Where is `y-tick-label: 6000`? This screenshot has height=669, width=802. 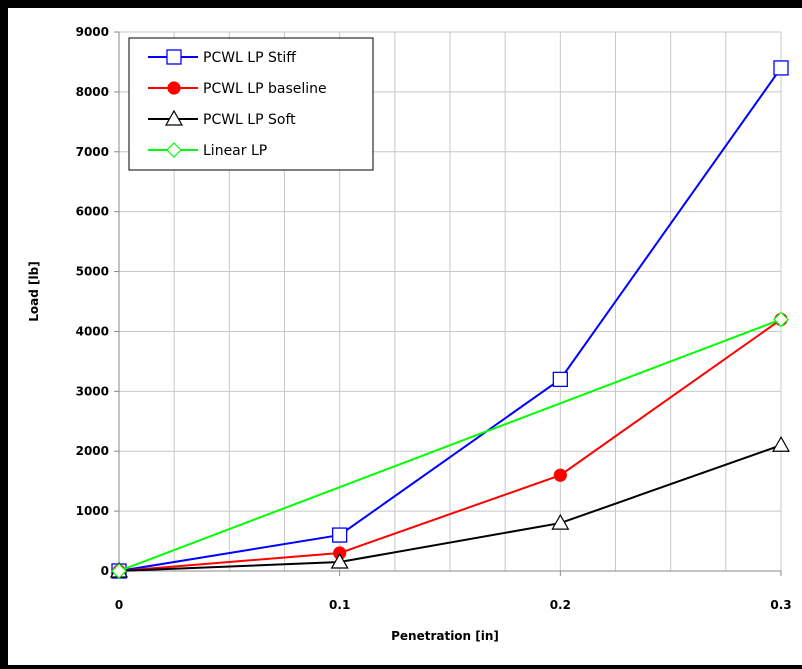 y-tick-label: 6000 is located at coordinates (92, 212).